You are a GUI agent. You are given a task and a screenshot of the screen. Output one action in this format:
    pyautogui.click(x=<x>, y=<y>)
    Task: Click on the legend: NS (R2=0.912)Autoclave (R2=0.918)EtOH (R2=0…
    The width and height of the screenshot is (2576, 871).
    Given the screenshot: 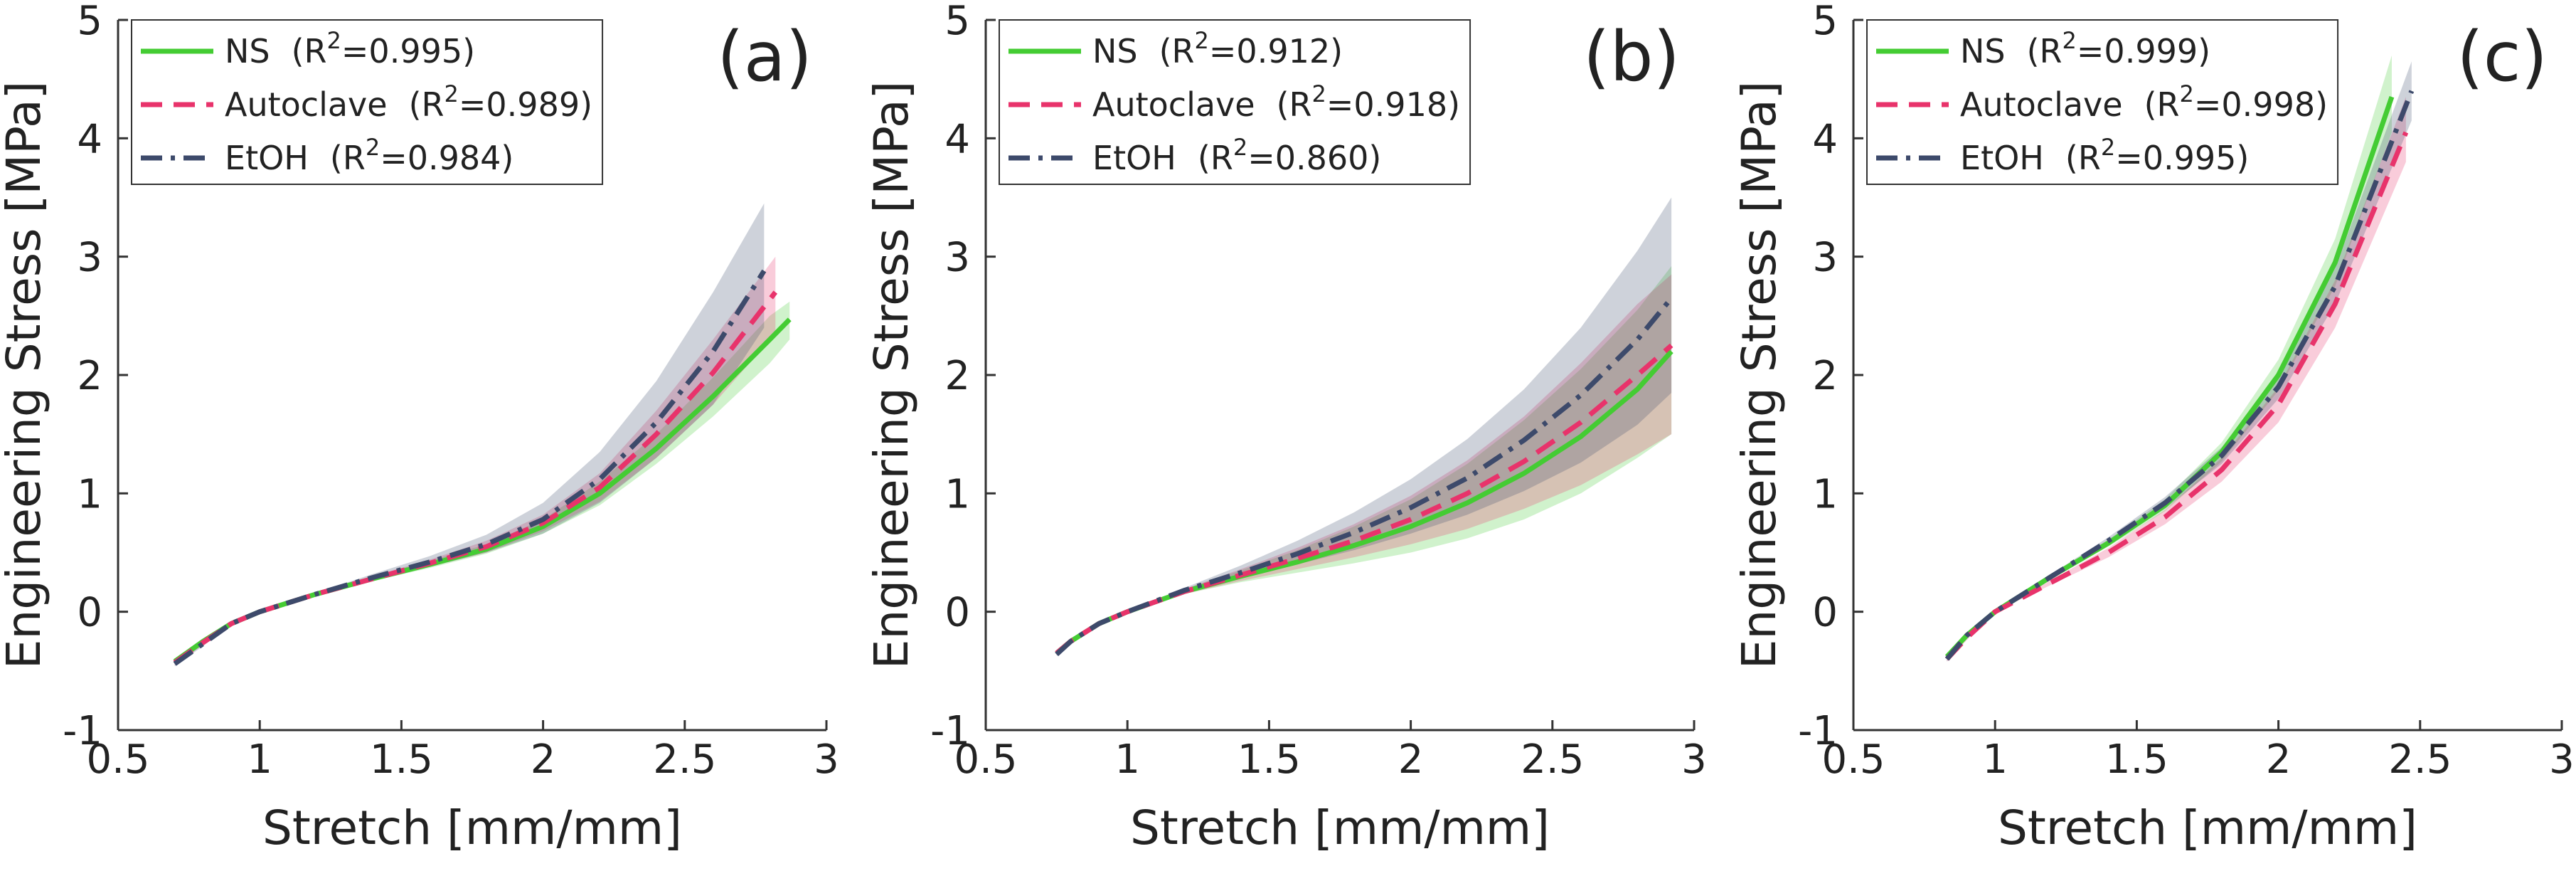 What is the action you would take?
    pyautogui.click(x=1235, y=102)
    